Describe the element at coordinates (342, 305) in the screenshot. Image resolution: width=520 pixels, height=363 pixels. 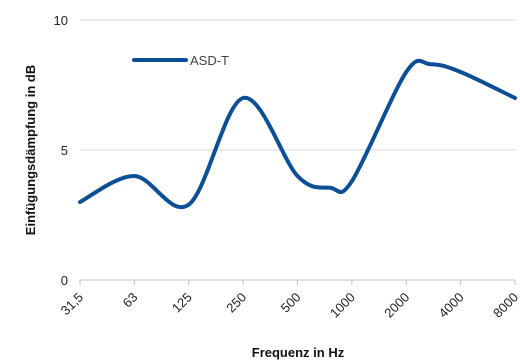
I see `x-tick-label: 1000` at that location.